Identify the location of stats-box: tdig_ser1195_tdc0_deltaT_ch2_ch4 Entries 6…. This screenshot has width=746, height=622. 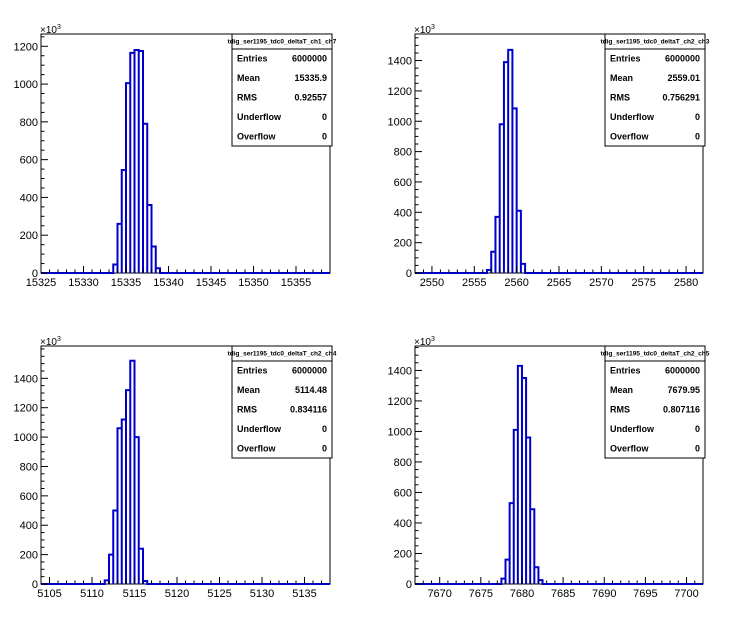
(282, 402).